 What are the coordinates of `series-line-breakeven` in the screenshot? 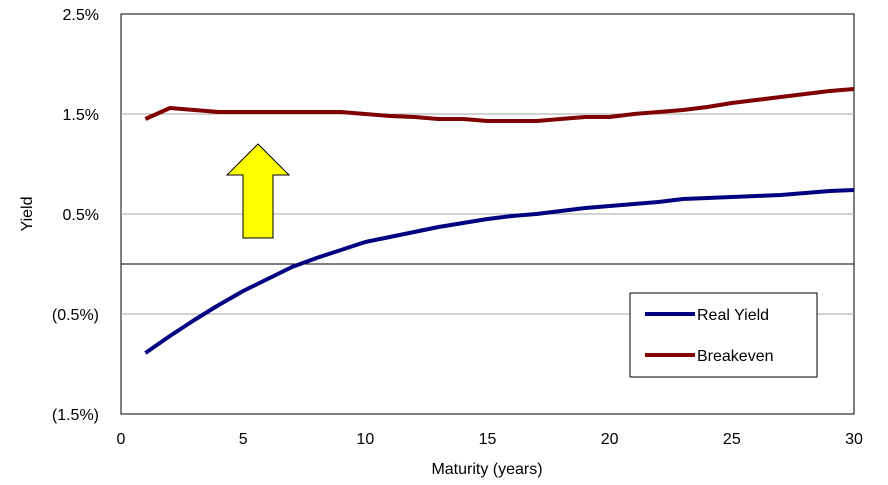 It's located at (499, 105).